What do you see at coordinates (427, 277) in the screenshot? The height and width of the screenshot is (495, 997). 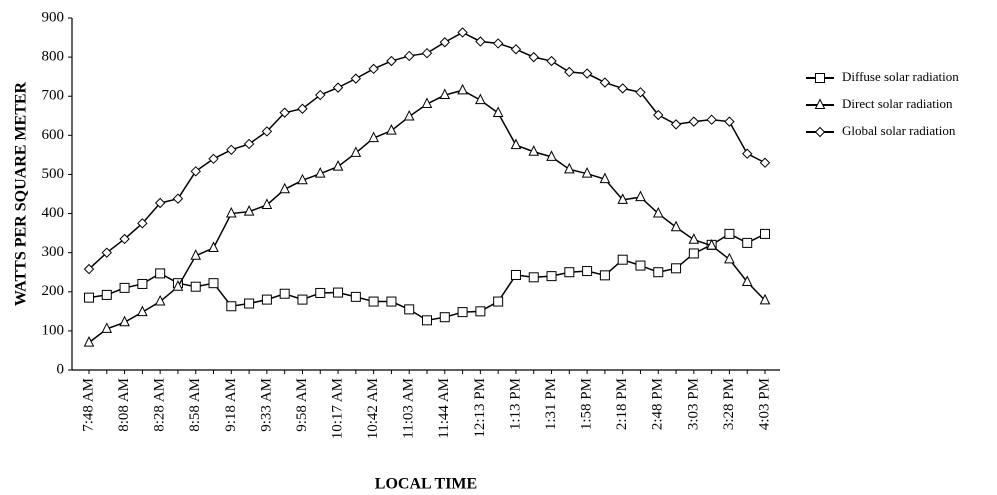 I see `series-line` at bounding box center [427, 277].